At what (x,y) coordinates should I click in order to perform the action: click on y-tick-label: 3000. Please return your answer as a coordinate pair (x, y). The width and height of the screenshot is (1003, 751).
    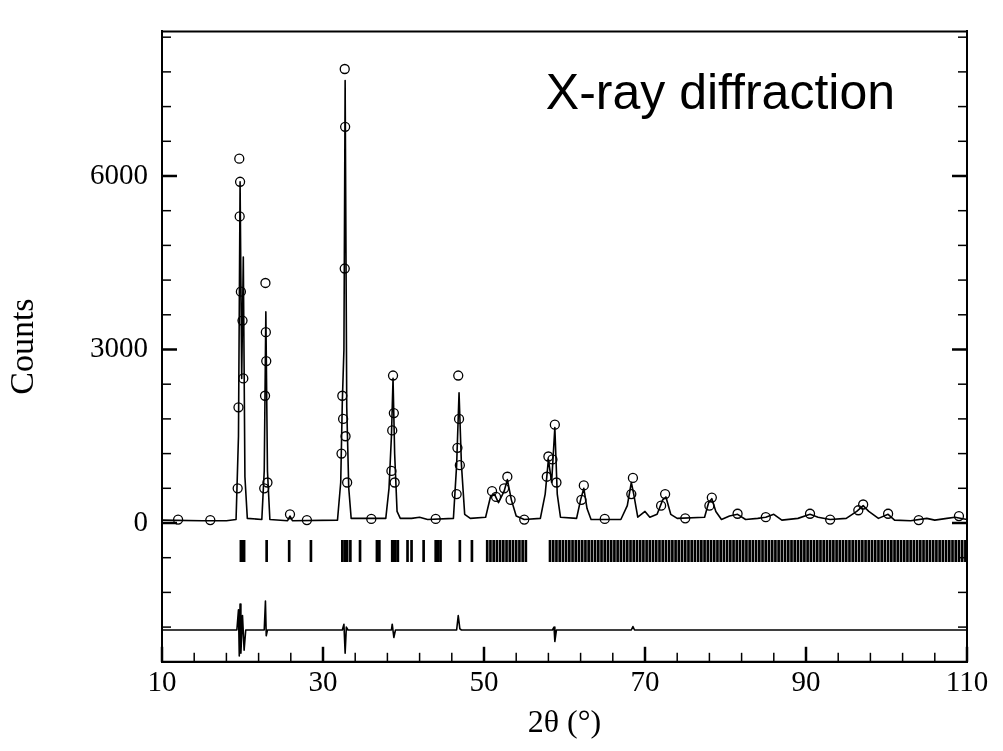
    Looking at the image, I should click on (119, 347).